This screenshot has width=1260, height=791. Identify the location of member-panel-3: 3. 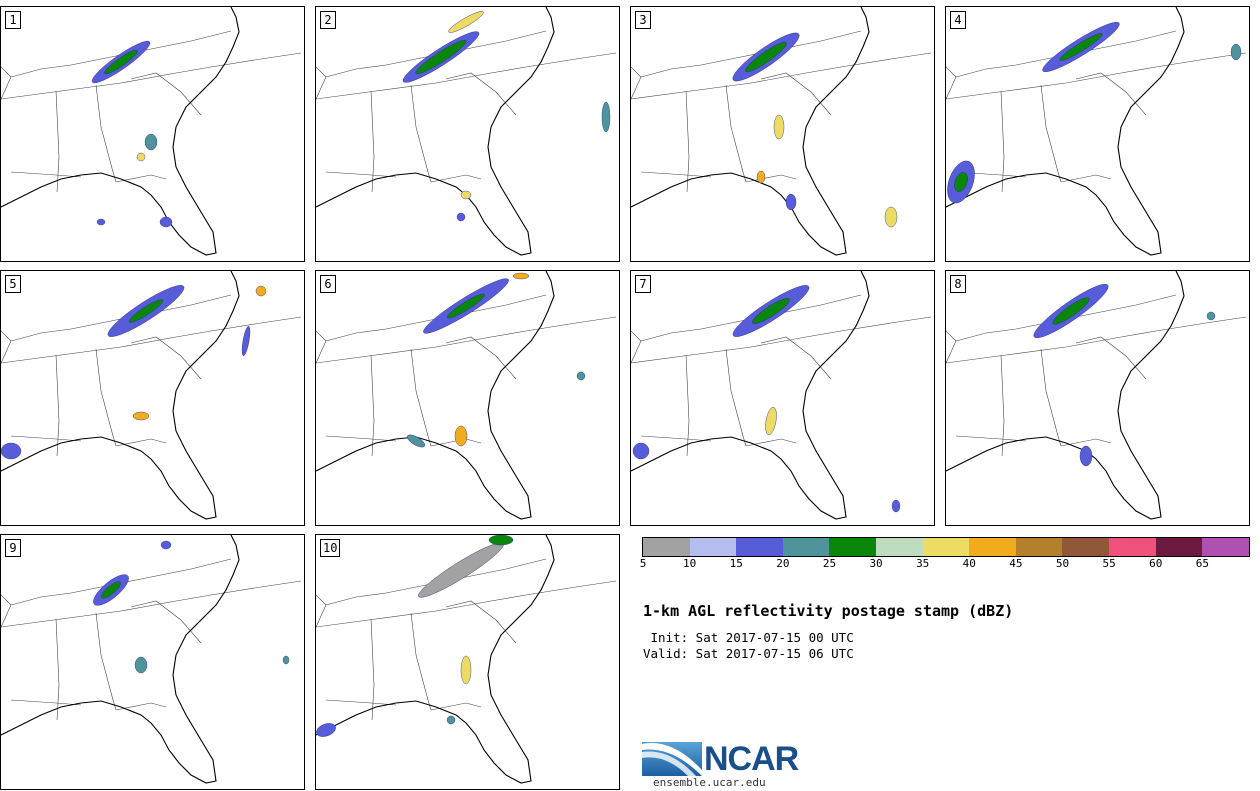
(782, 134).